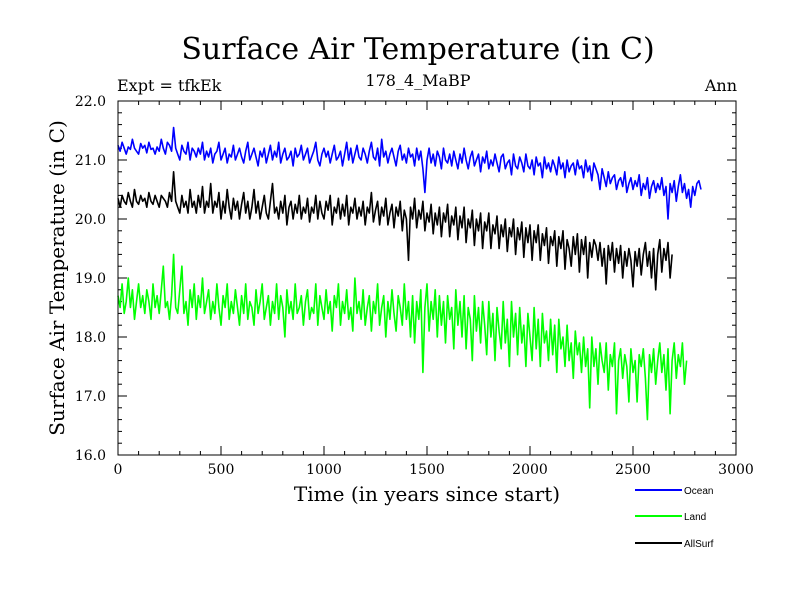 This screenshot has width=800, height=600. I want to click on legend-label-allsurf: AllSurf, so click(699, 544).